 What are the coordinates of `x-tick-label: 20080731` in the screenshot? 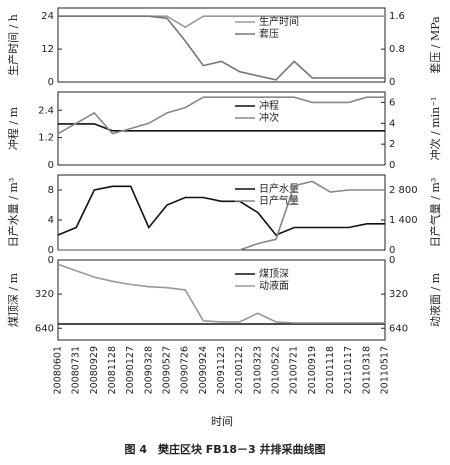 It's located at (76, 370).